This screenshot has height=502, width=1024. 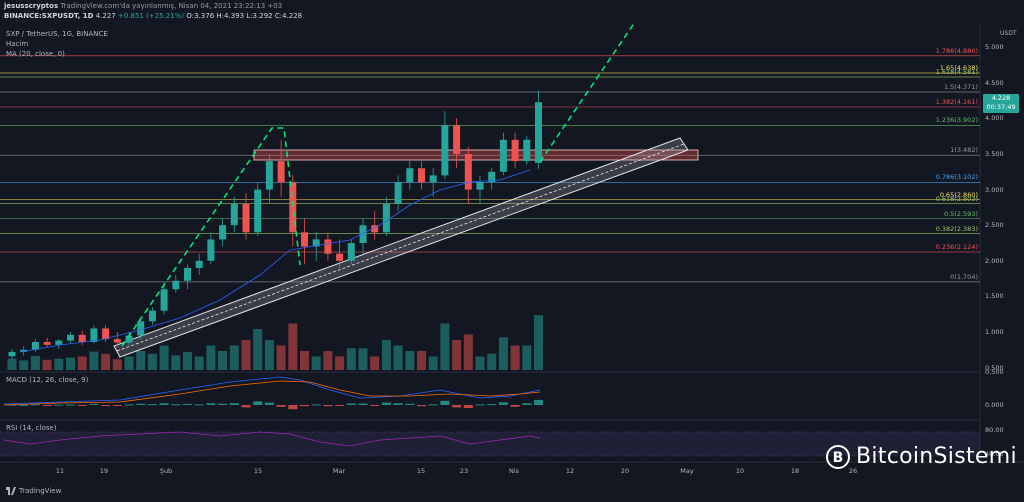 I want to click on fib-label: 1.5(4.371), so click(x=960, y=86).